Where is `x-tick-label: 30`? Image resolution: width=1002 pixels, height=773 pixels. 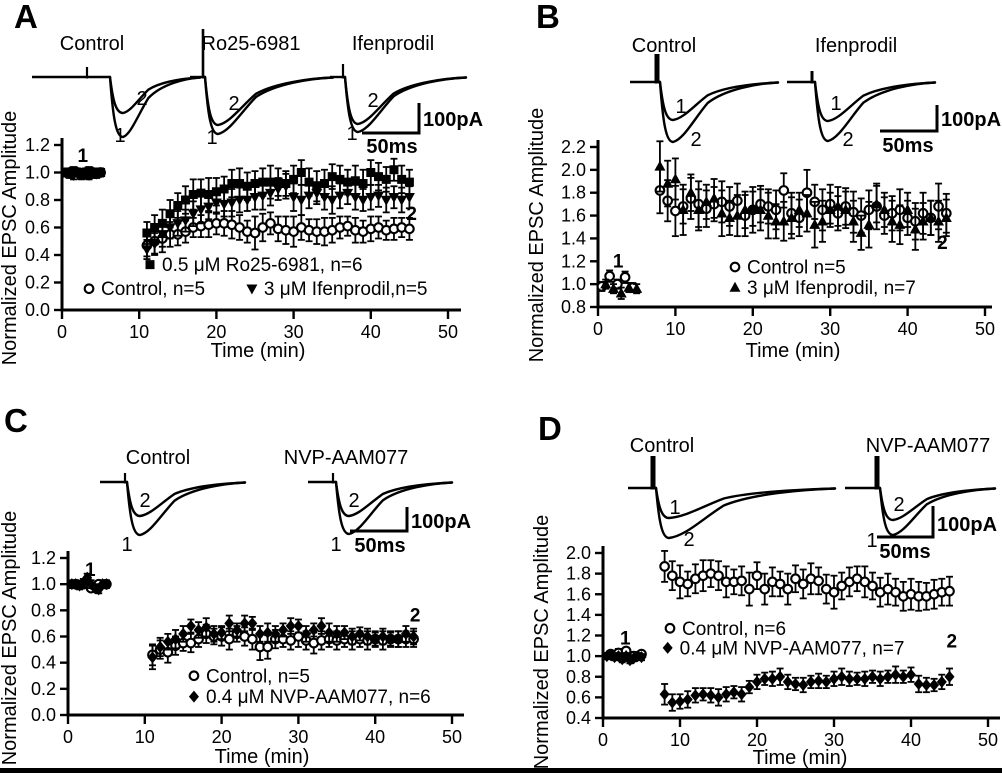 x-tick-label: 30 is located at coordinates (294, 332).